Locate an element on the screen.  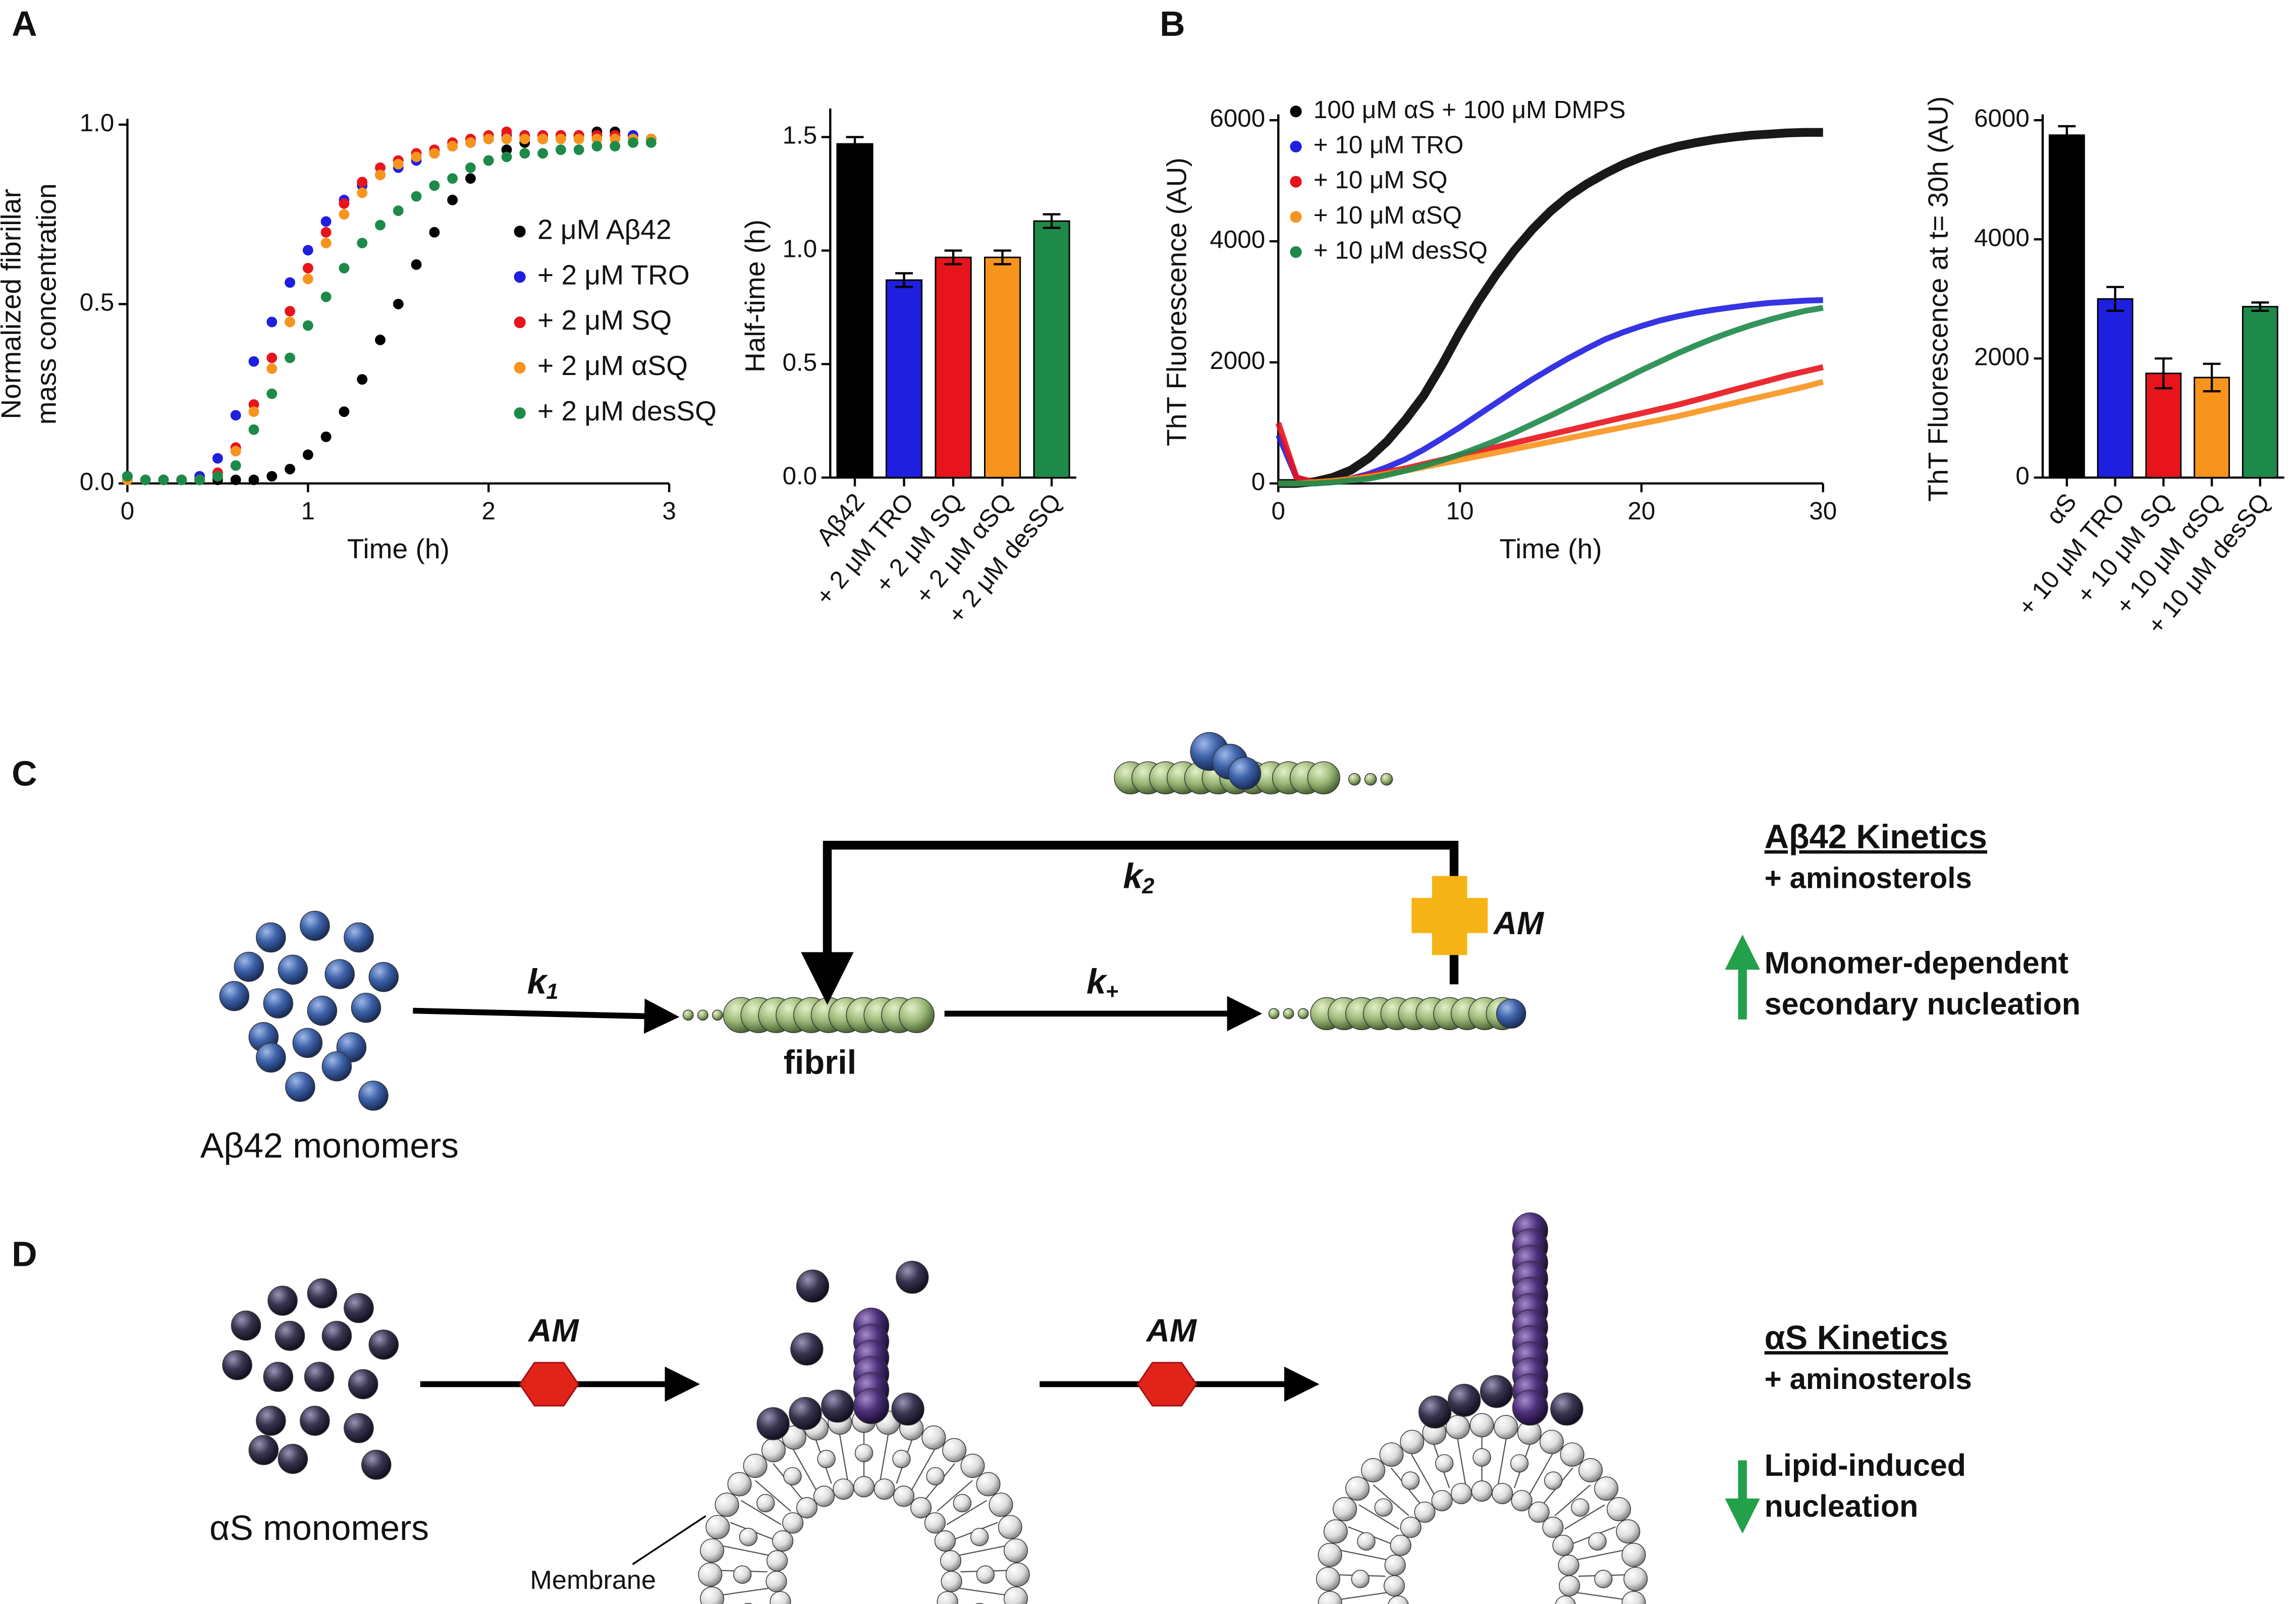
y-tick-label: 4000 is located at coordinates (2002, 237).